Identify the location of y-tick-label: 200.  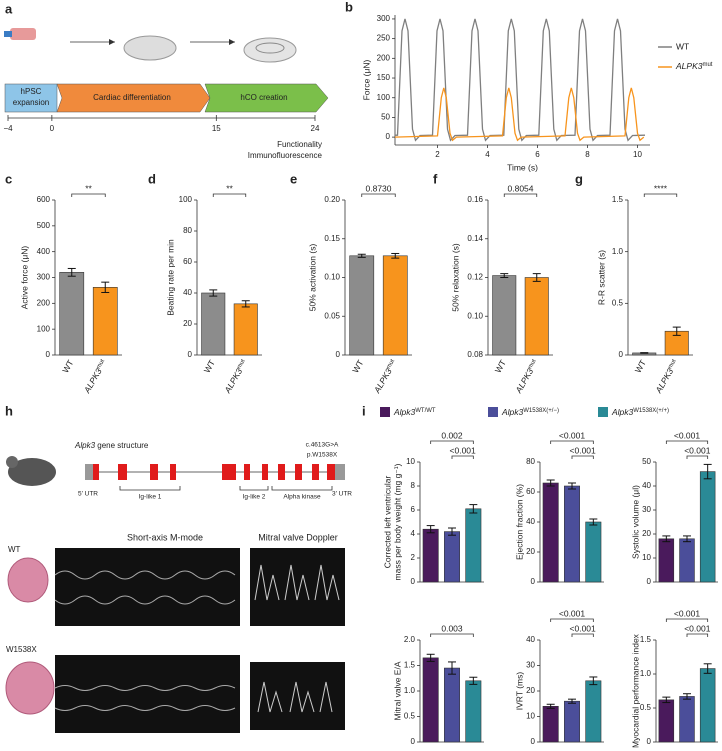
(44, 302).